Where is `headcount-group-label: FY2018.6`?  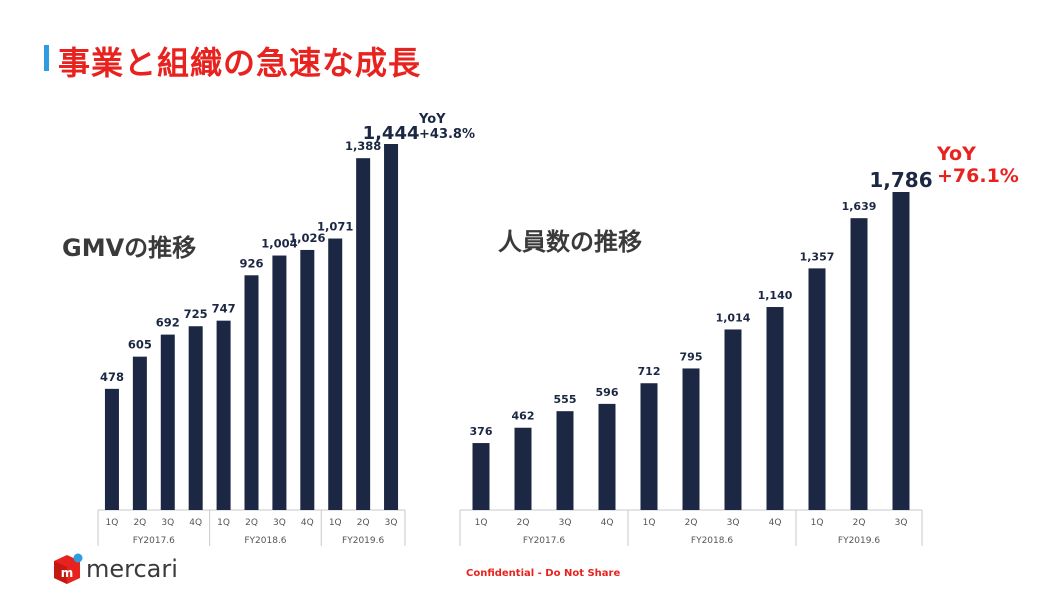
headcount-group-label: FY2018.6 is located at coordinates (712, 541).